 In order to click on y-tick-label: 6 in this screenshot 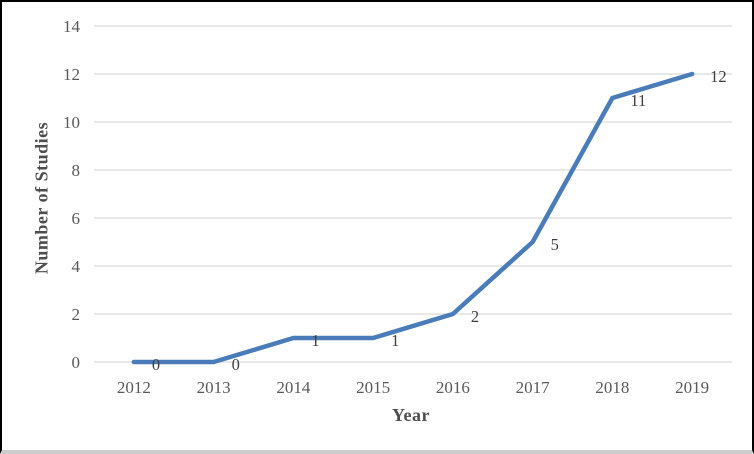, I will do `click(76, 218)`.